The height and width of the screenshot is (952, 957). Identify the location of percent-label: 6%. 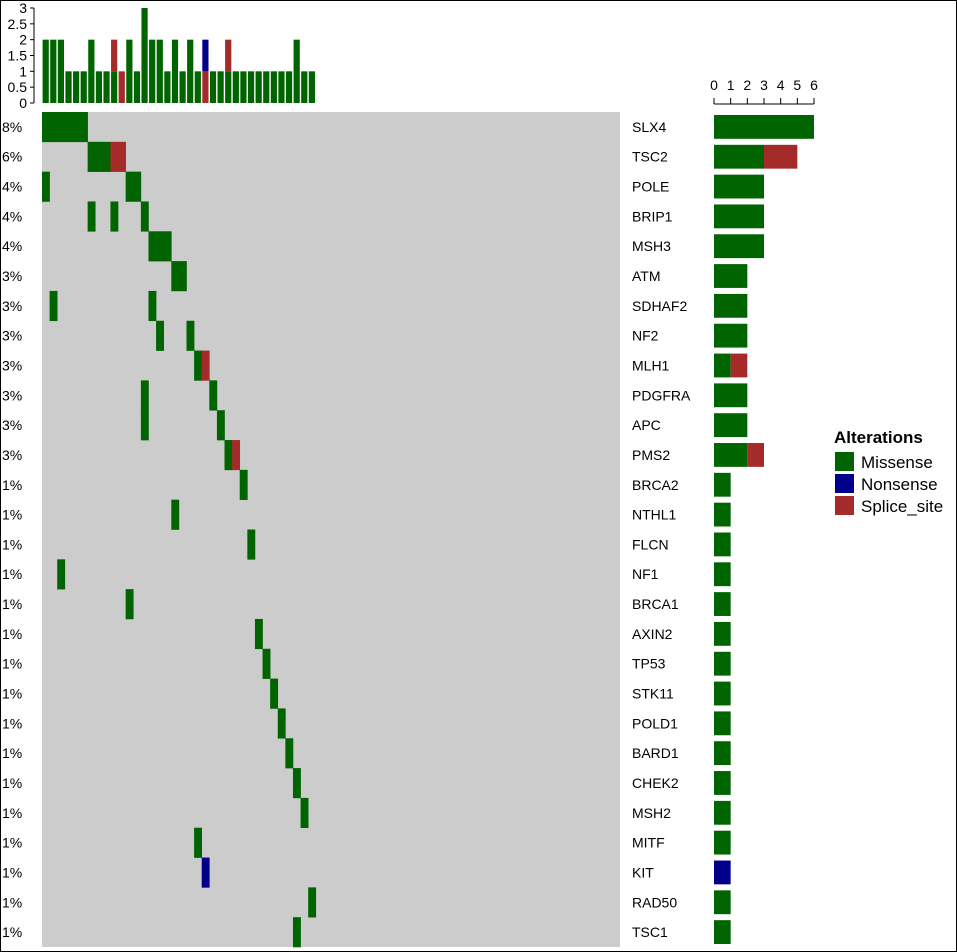
(12, 157).